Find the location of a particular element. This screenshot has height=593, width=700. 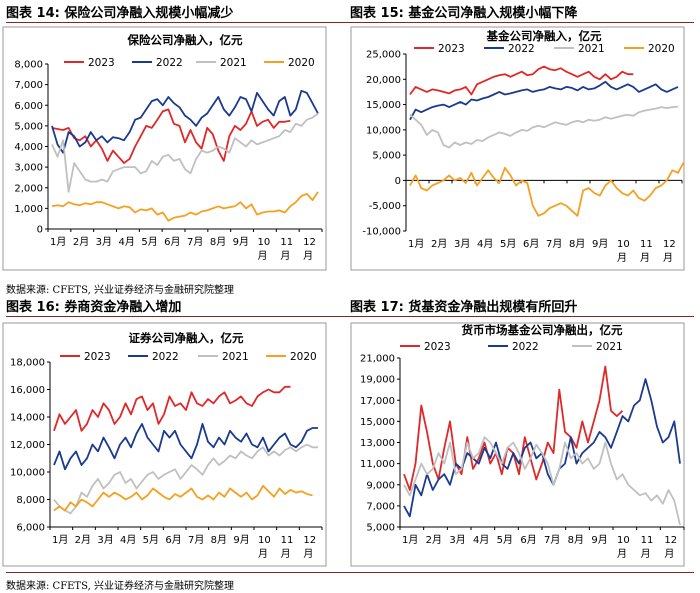

y-tick-label: 3,000 is located at coordinates (28, 168).